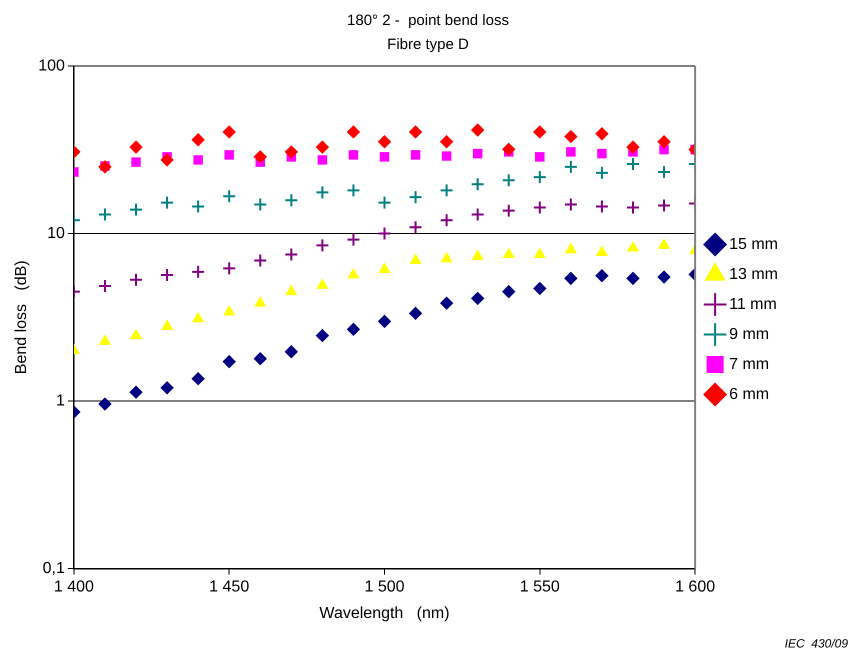 The image size is (868, 657). Describe the element at coordinates (749, 334) in the screenshot. I see `legend-label: 9 mm` at that location.